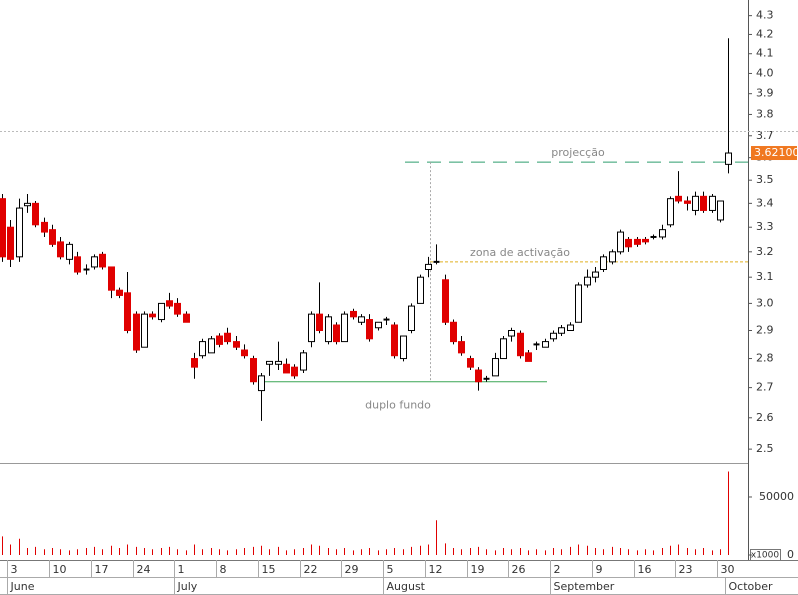  What do you see at coordinates (765, 387) in the screenshot?
I see `y-tick-label: 2.7` at bounding box center [765, 387].